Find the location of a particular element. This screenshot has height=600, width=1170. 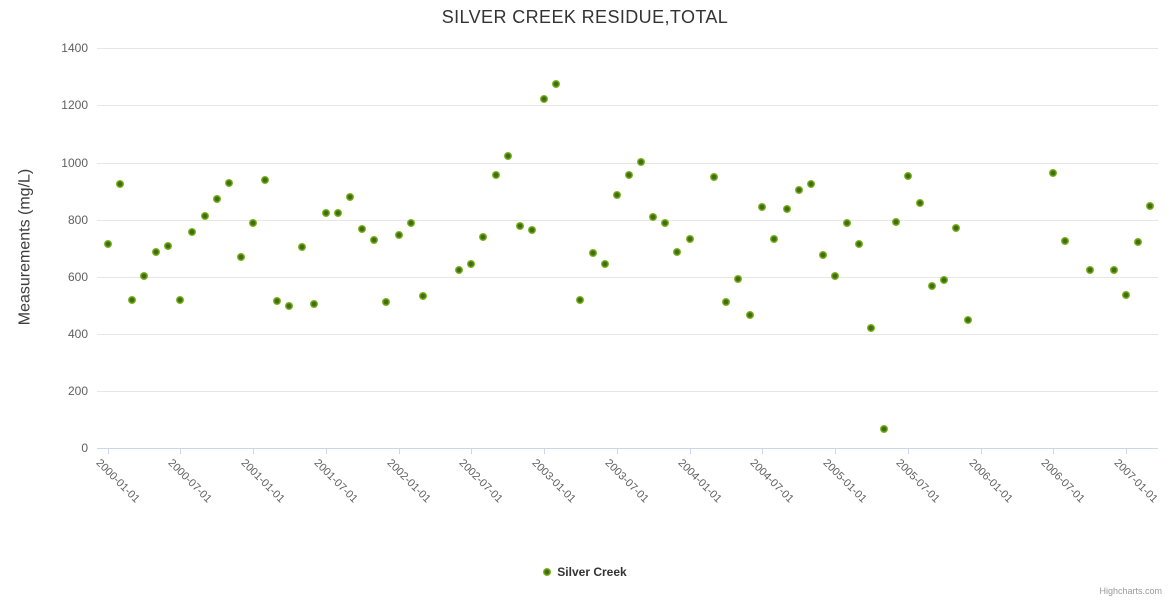

y-axis-label: 400 is located at coordinates (77, 333).